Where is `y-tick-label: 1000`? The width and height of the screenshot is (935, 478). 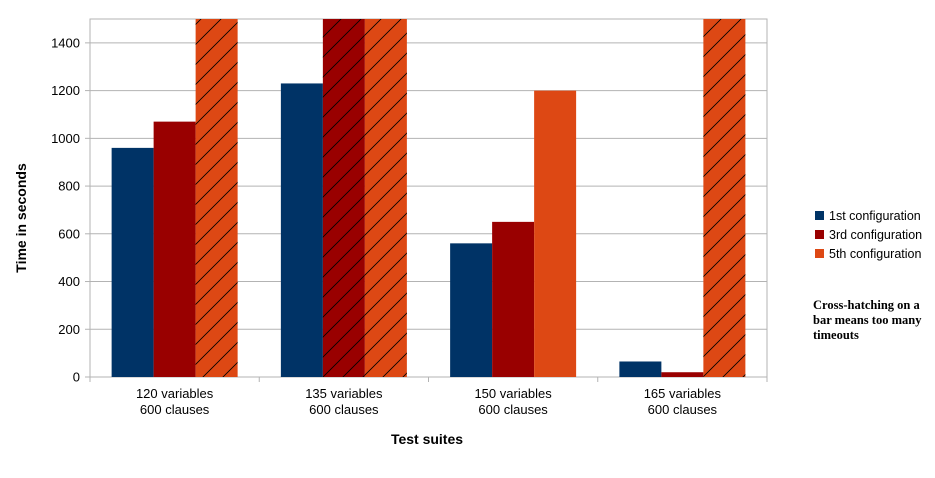
y-tick-label: 1000 is located at coordinates (65, 138).